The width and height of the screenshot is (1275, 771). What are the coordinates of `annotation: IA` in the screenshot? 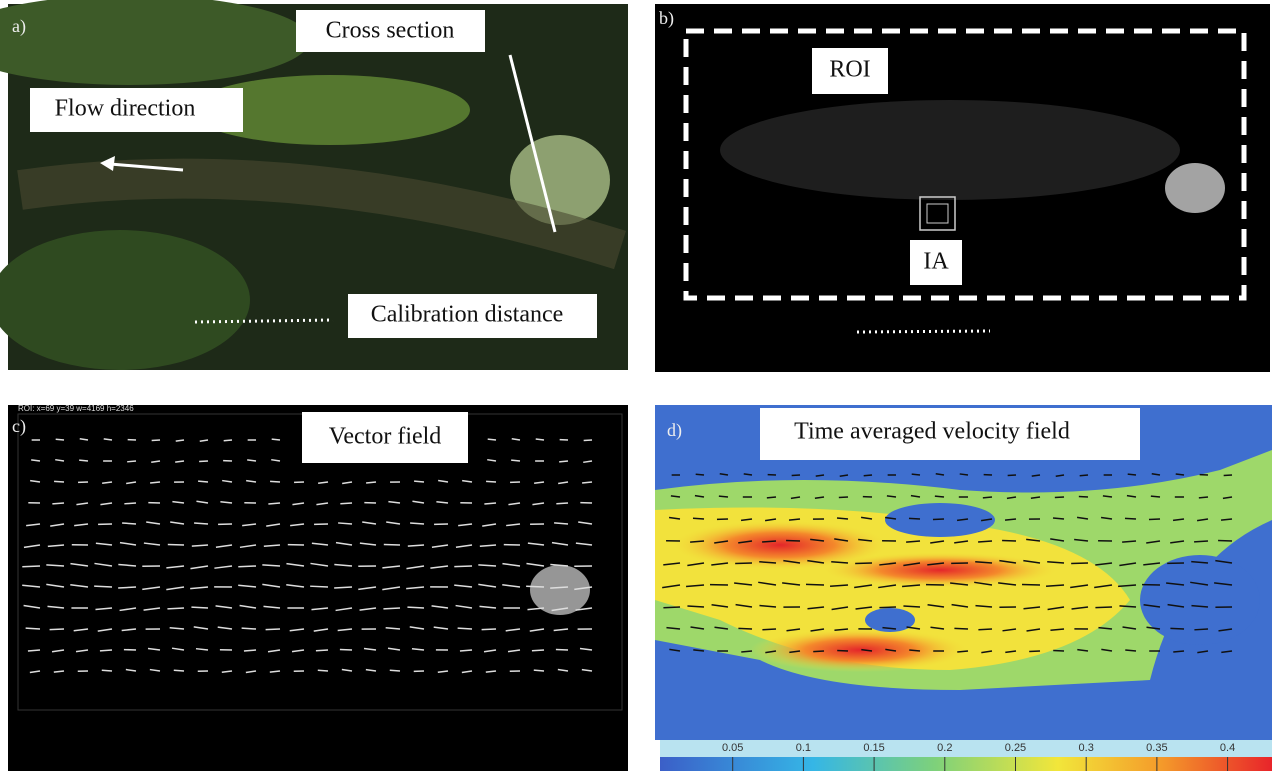 It's located at (936, 262).